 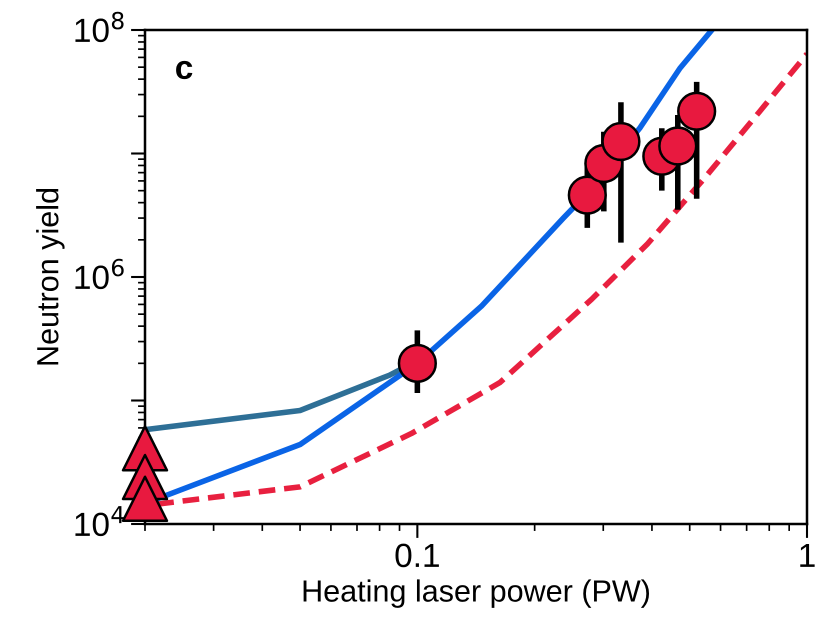 I want to click on x-tick-label: 1, so click(x=807, y=555).